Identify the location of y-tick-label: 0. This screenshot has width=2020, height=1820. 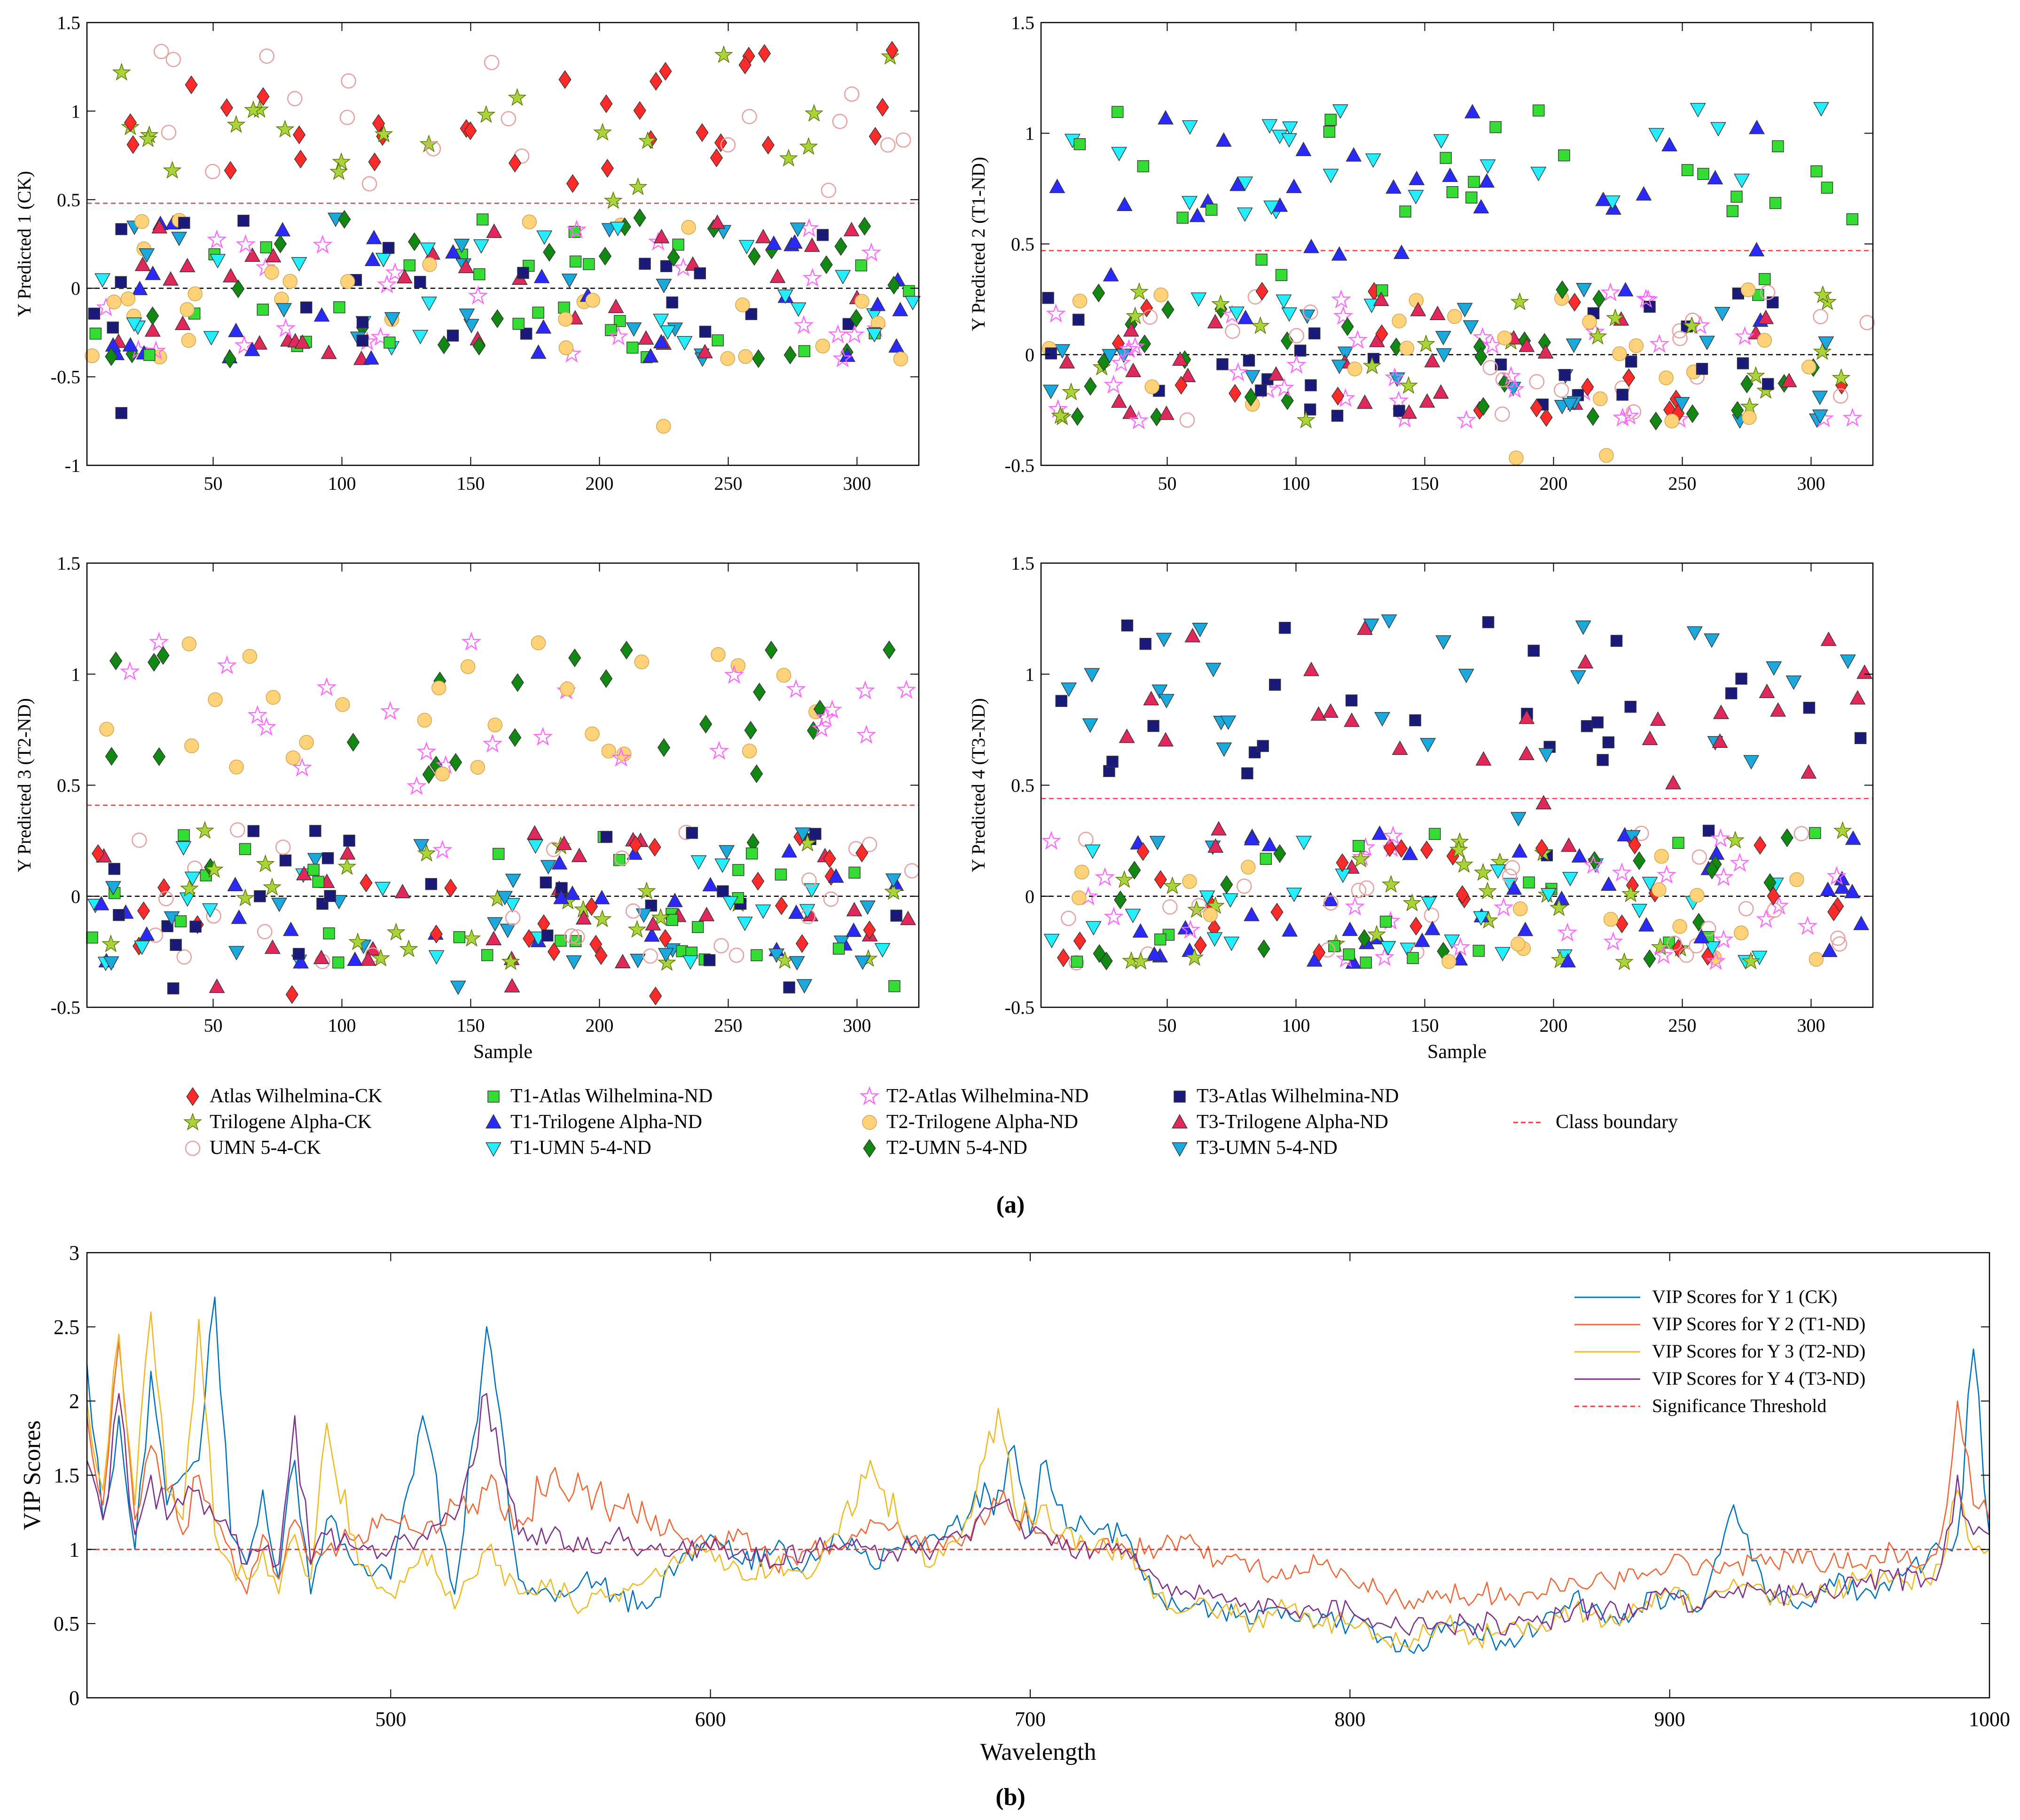
(75, 288).